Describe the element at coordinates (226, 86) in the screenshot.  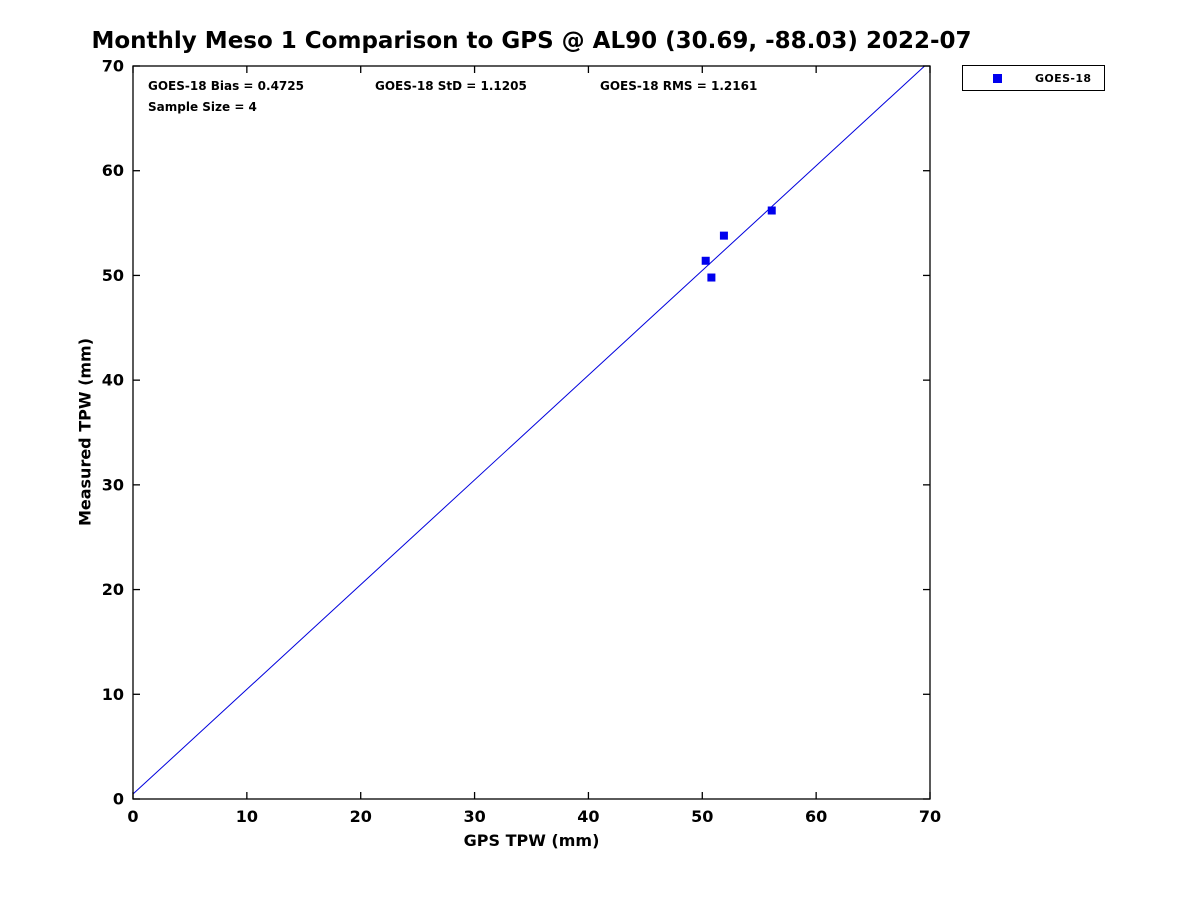
I see `stat-bias: GOES-18 Bias = 0.4725` at that location.